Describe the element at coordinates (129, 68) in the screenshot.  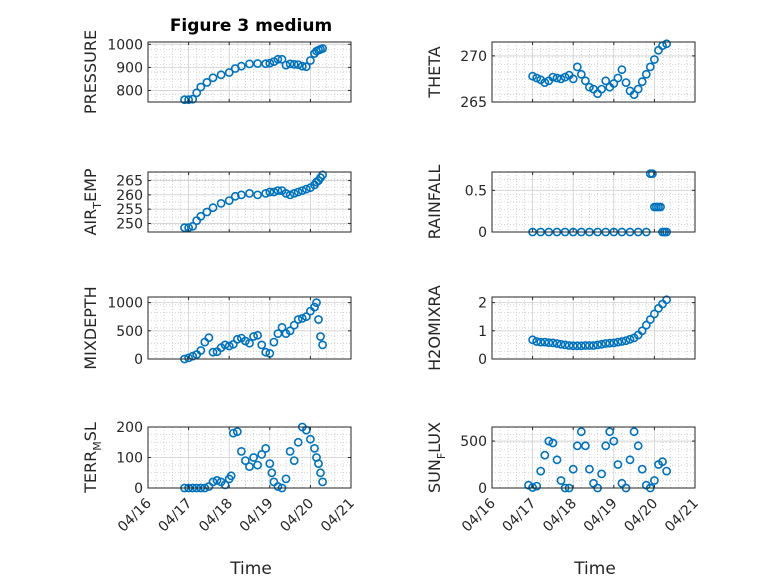
I see `y-tick-label: 900` at that location.